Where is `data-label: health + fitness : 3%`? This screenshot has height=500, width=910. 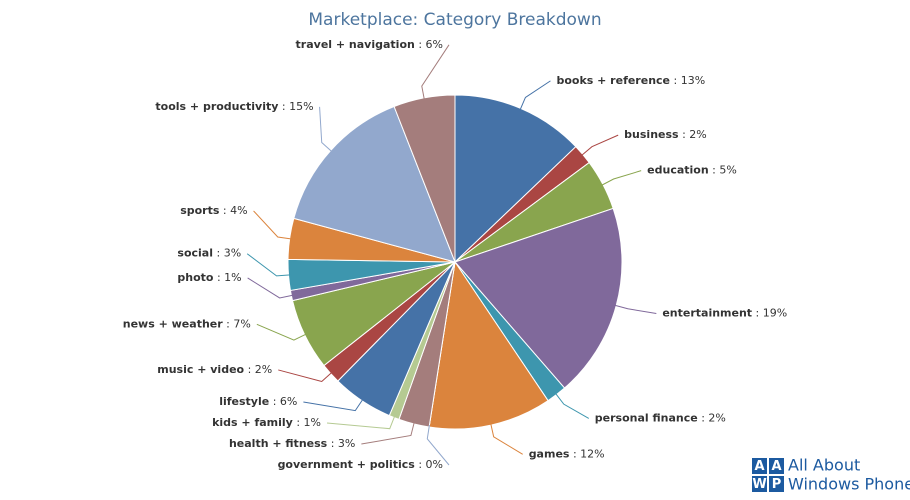
data-label: health + fitness : 3% is located at coordinates (292, 443).